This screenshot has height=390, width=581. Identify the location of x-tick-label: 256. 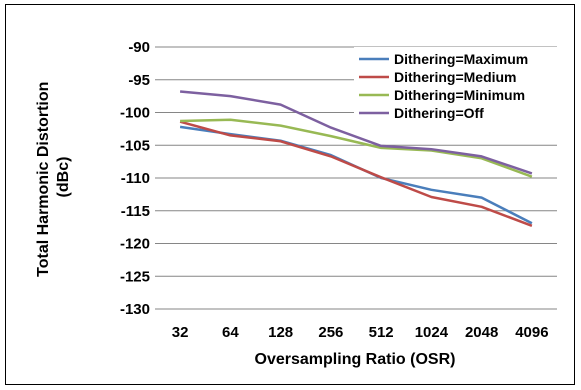
(330, 332).